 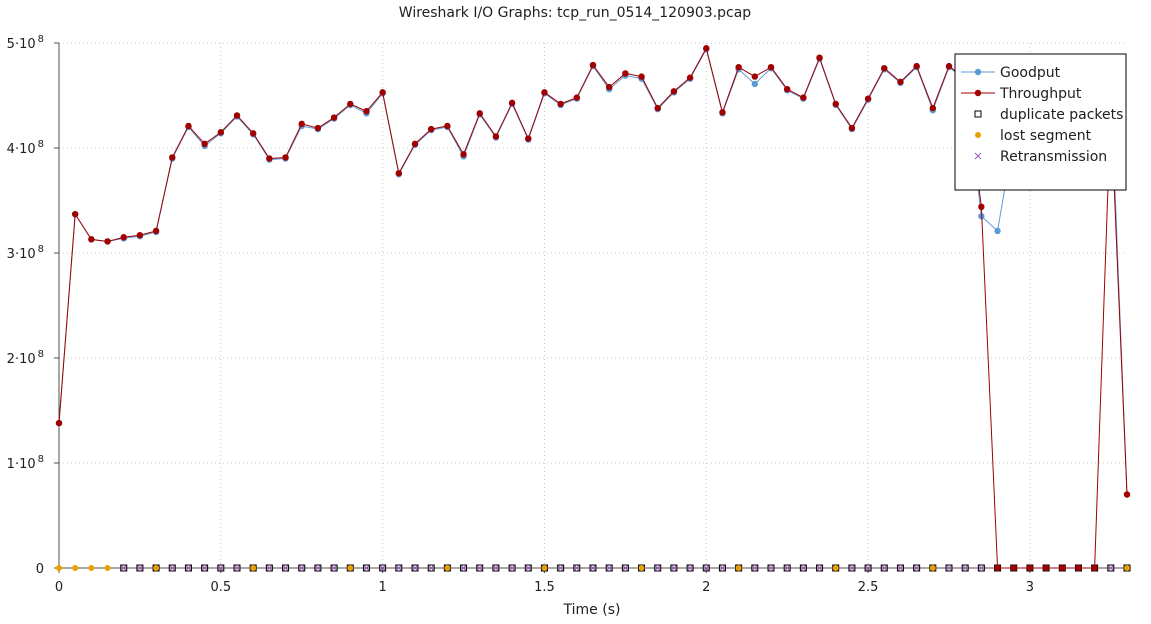 I want to click on x-axis-label: Time (s), so click(x=592, y=610).